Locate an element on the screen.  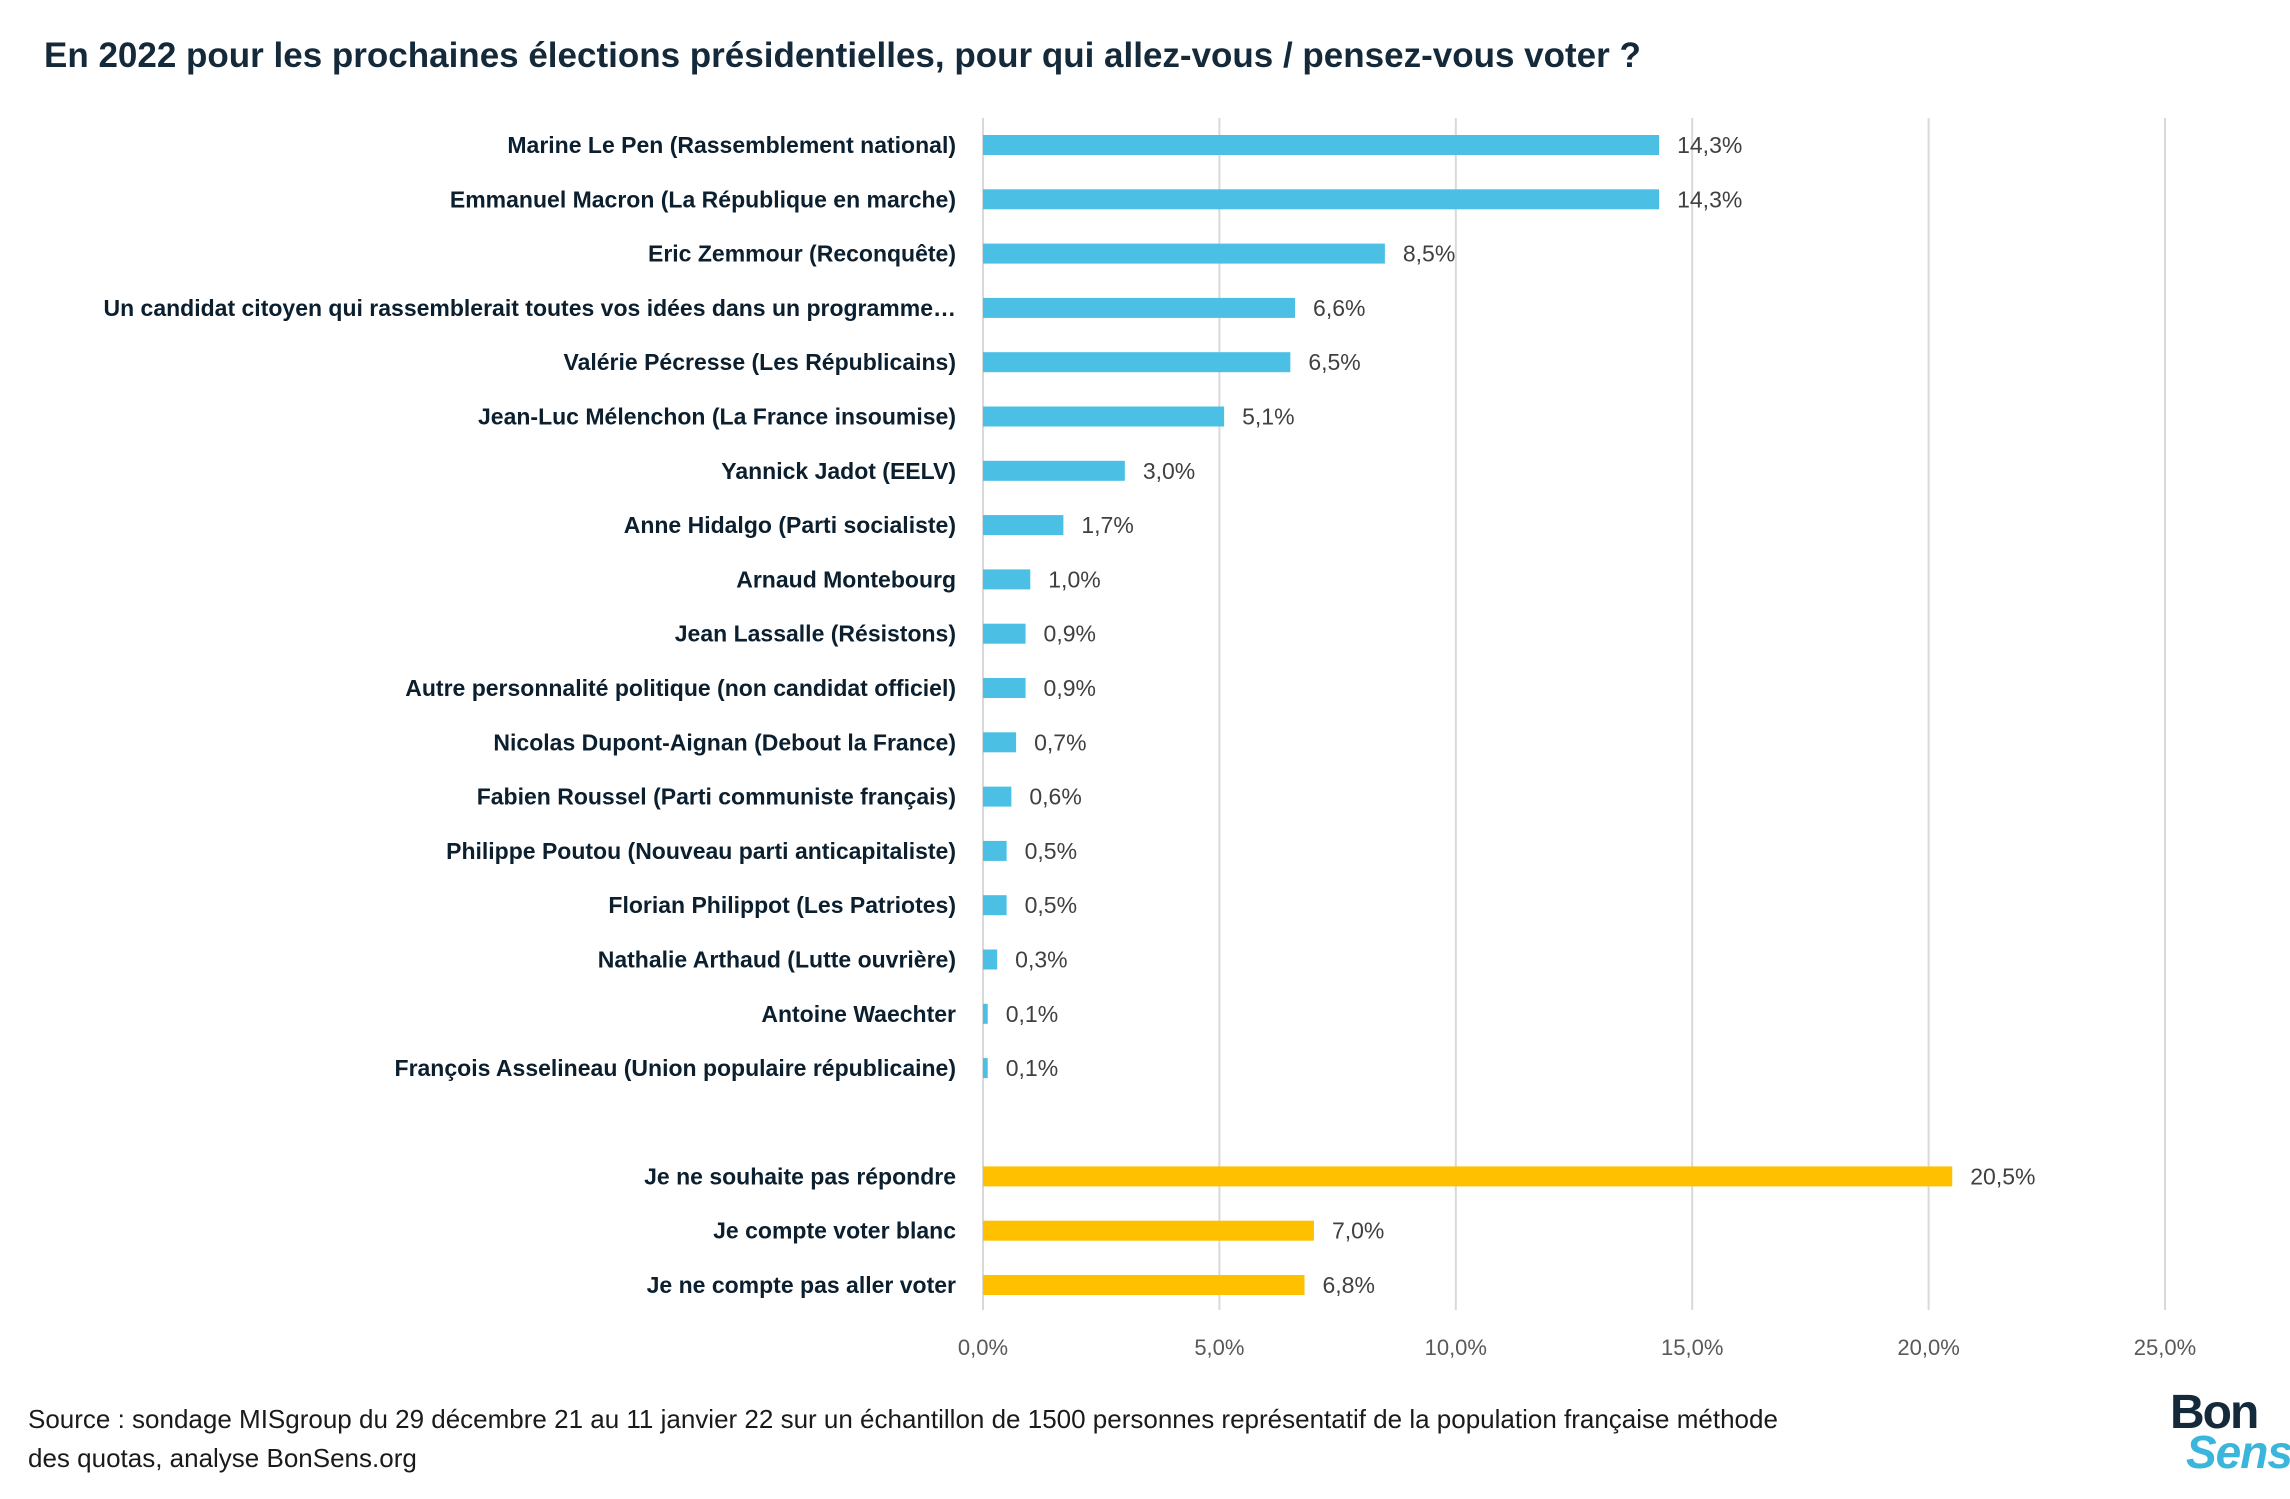
data-label: 7,0% is located at coordinates (1358, 1231).